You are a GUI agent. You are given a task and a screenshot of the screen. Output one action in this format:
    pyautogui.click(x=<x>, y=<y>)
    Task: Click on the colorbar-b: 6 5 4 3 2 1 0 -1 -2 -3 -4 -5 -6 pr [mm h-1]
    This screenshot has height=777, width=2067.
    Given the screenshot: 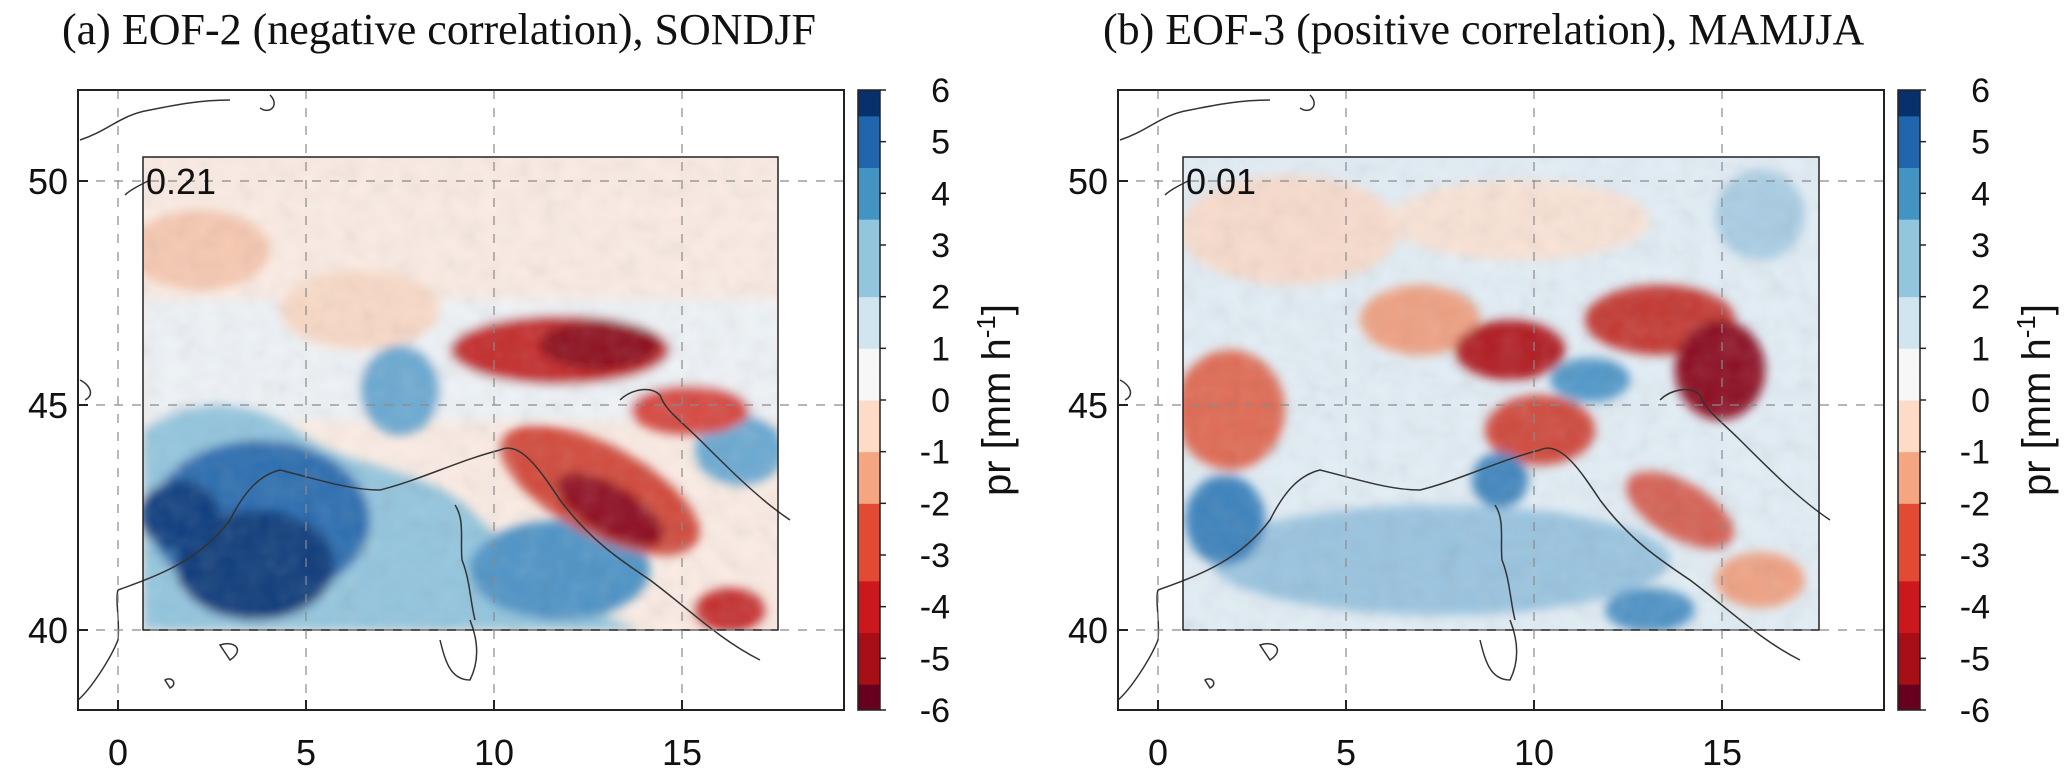 What is the action you would take?
    pyautogui.click(x=1978, y=401)
    